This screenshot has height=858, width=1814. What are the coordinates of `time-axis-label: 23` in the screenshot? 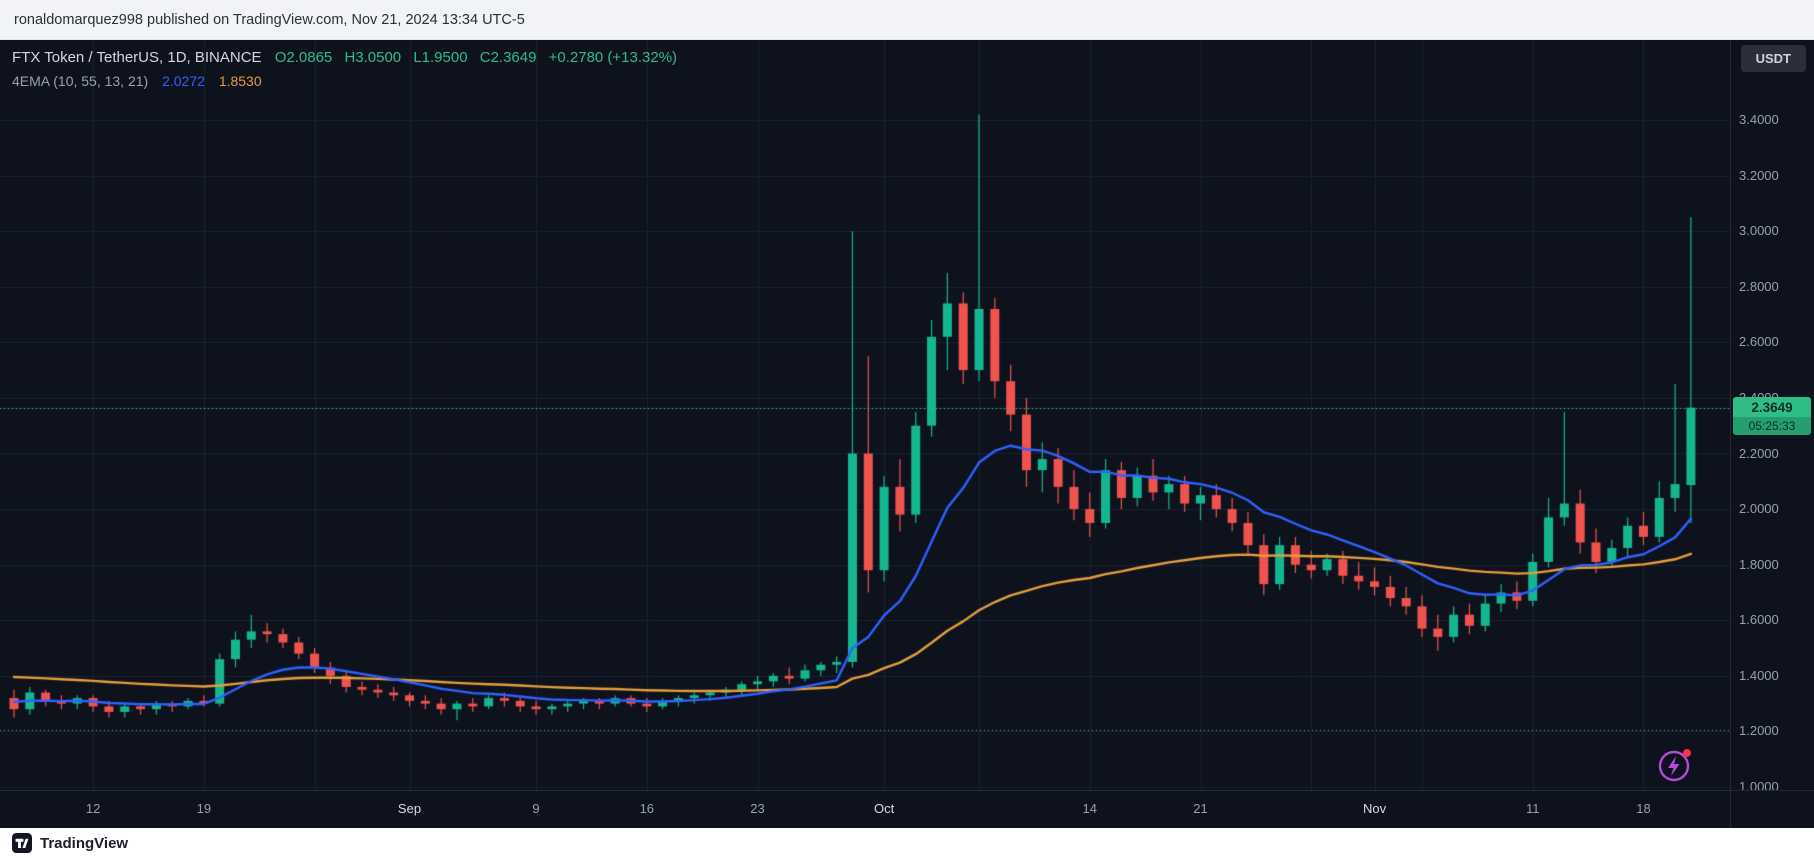 It's located at (757, 808).